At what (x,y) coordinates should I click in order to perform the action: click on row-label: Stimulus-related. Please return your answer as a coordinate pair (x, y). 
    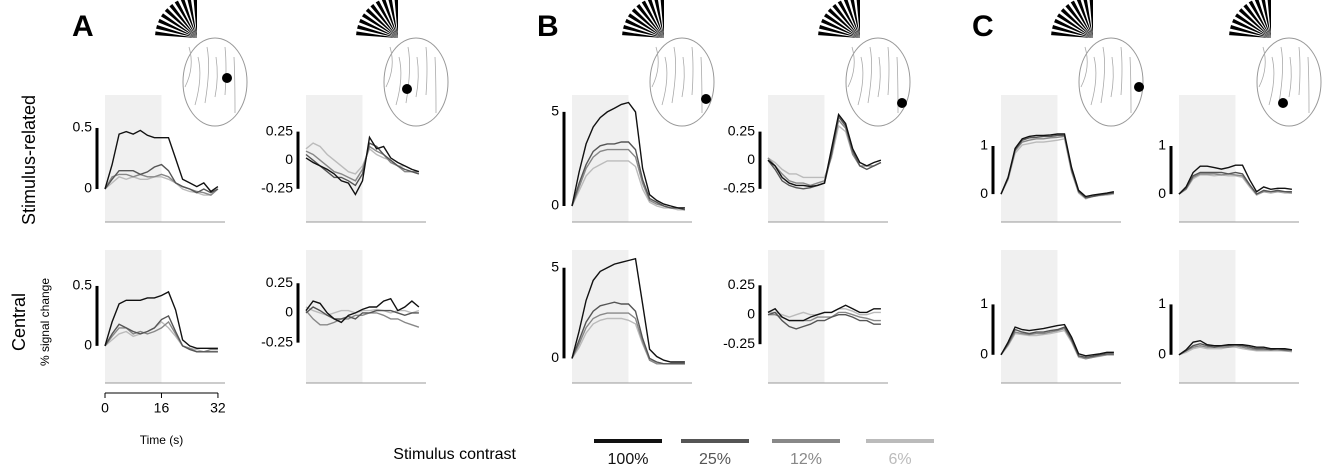
    Looking at the image, I should click on (29, 160).